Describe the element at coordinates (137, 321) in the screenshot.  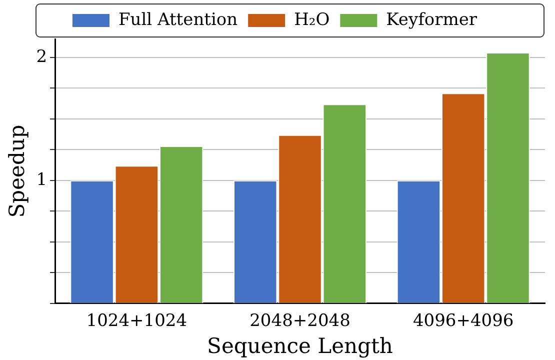
I see `x-tick-label: 1024+1024` at that location.